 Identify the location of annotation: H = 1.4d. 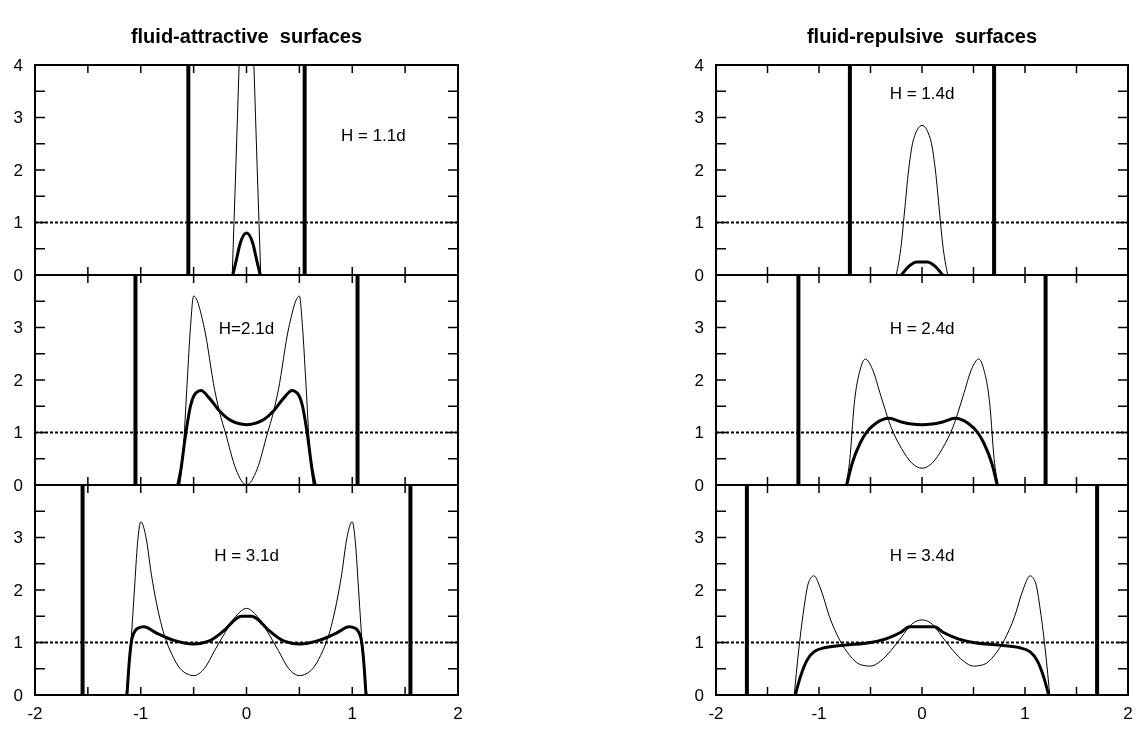
(922, 93).